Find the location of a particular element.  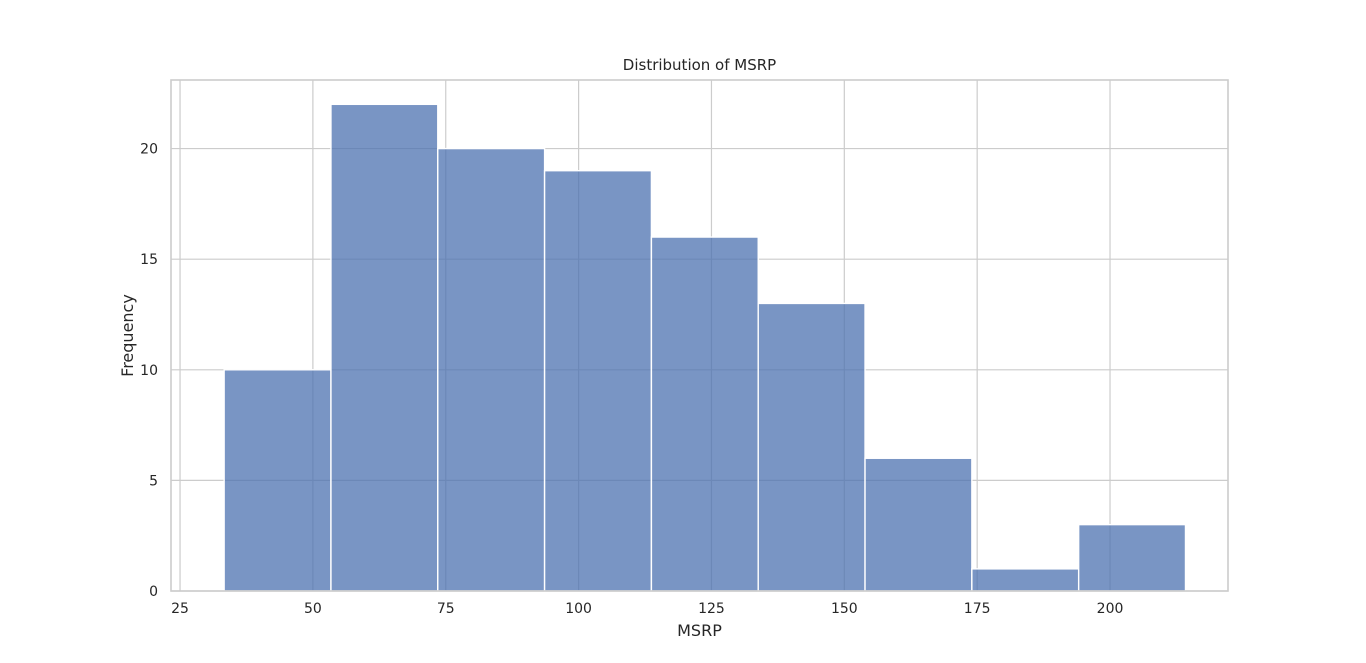

x-tick-label: 150 is located at coordinates (844, 609).